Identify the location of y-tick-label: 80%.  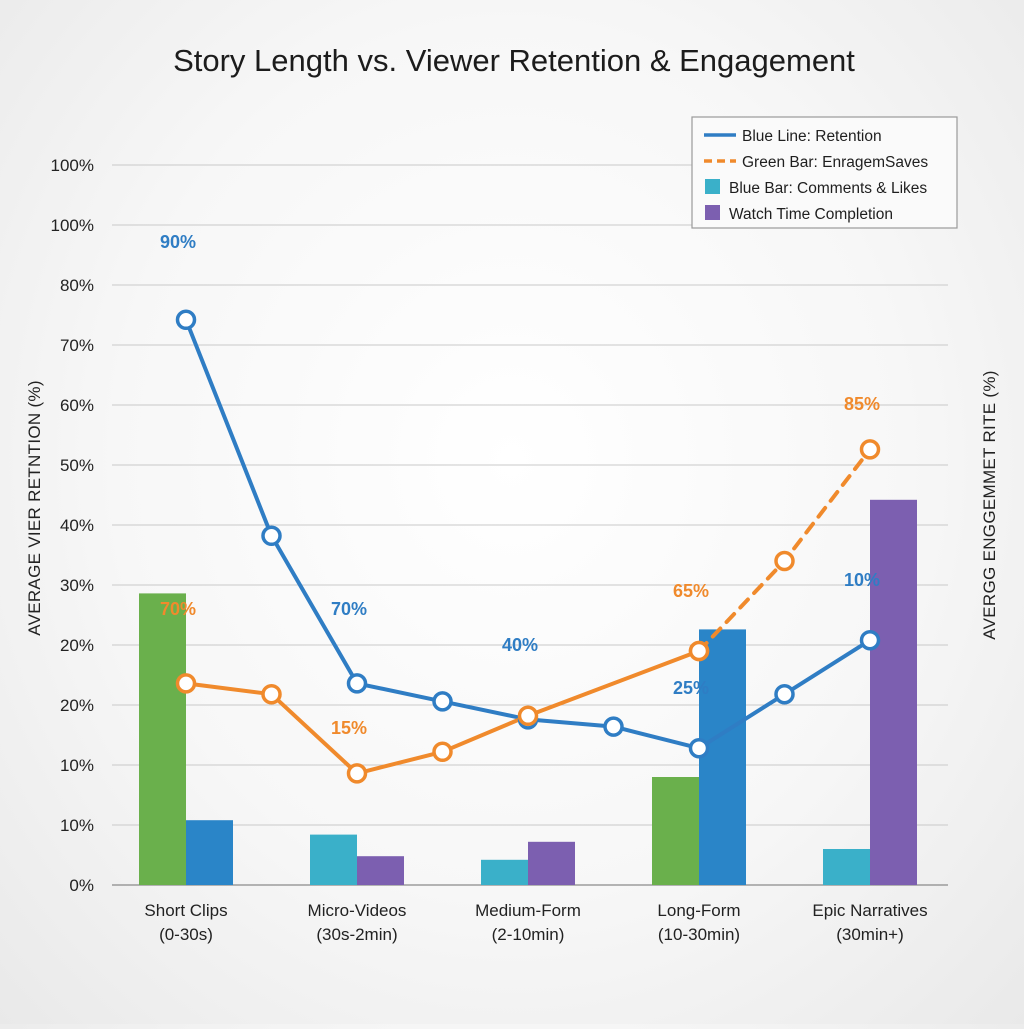
(77, 285).